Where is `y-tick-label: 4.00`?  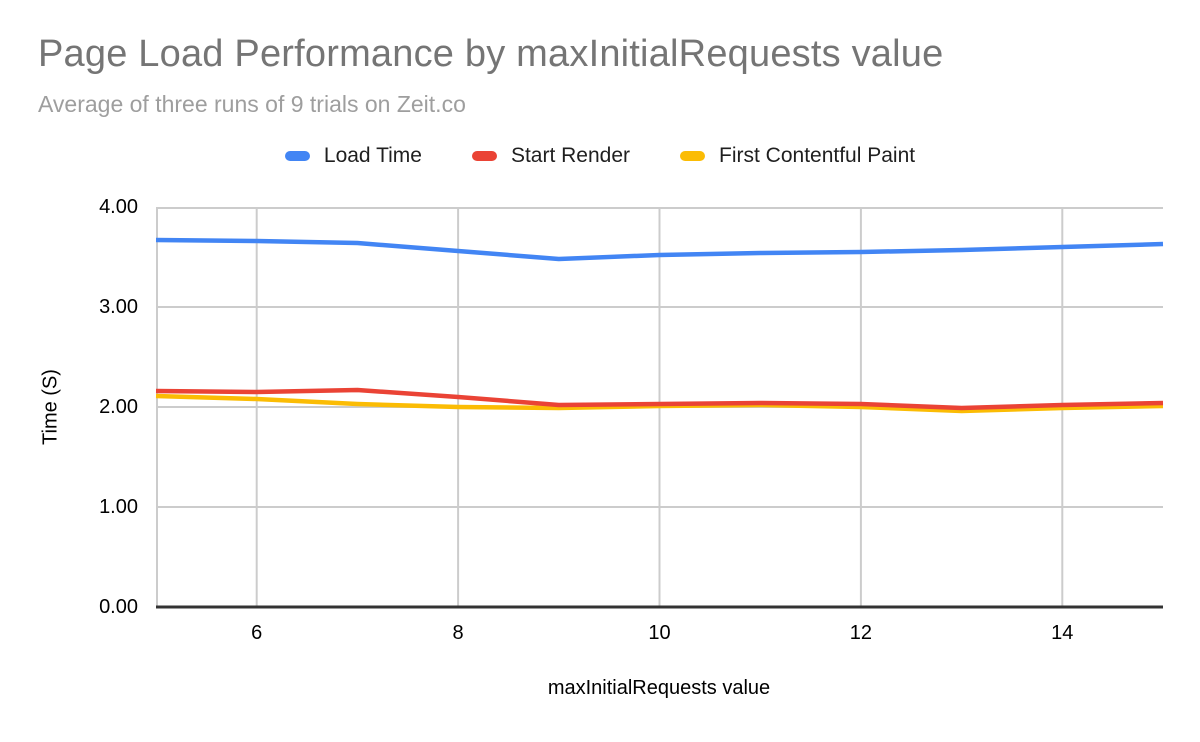 y-tick-label: 4.00 is located at coordinates (118, 207).